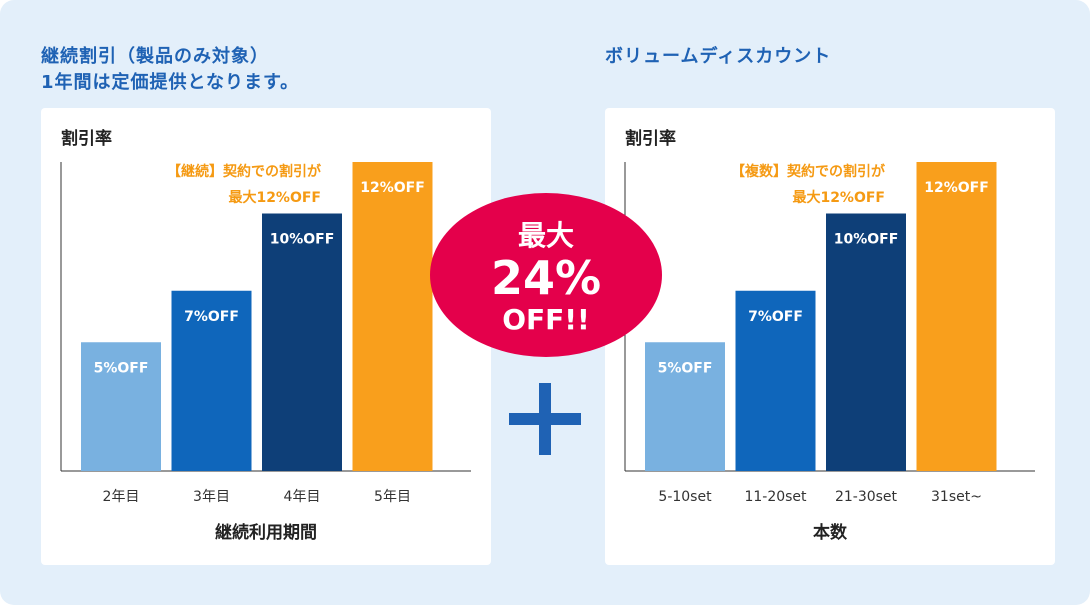 This screenshot has height=605, width=1090. I want to click on x-tick-label: 31set~, so click(956, 497).